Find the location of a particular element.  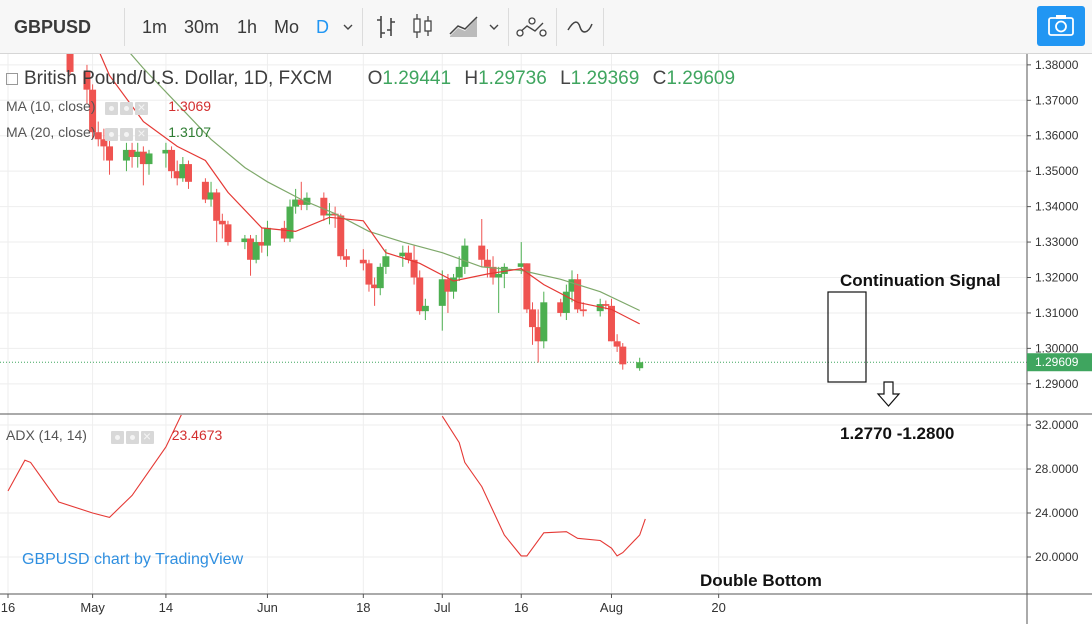

price-tick-label: 1.38000 is located at coordinates (1057, 65).